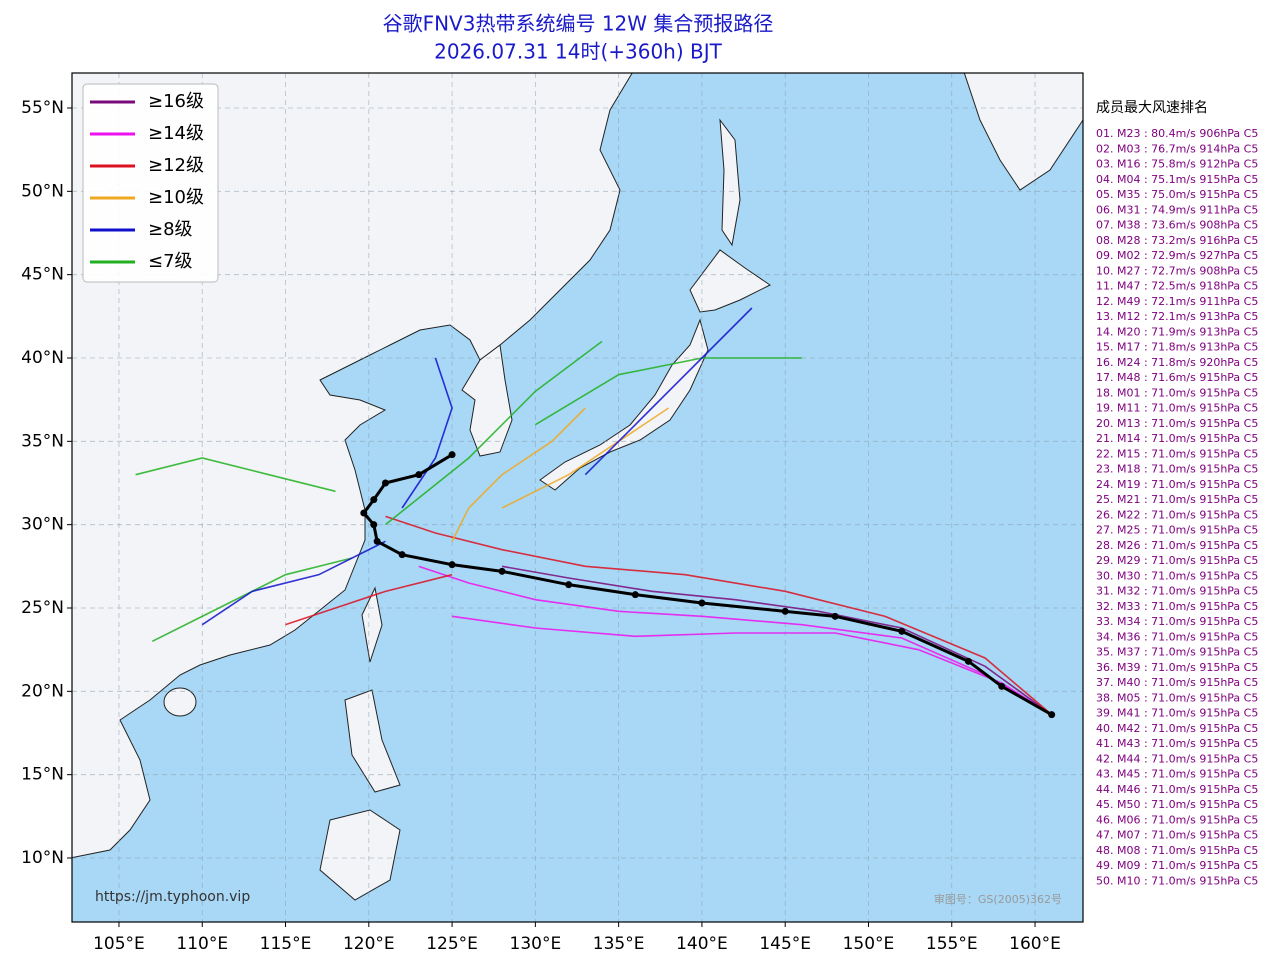 This screenshot has height=974, width=1280. What do you see at coordinates (536, 944) in the screenshot?
I see `x-tick-label: 130°E` at bounding box center [536, 944].